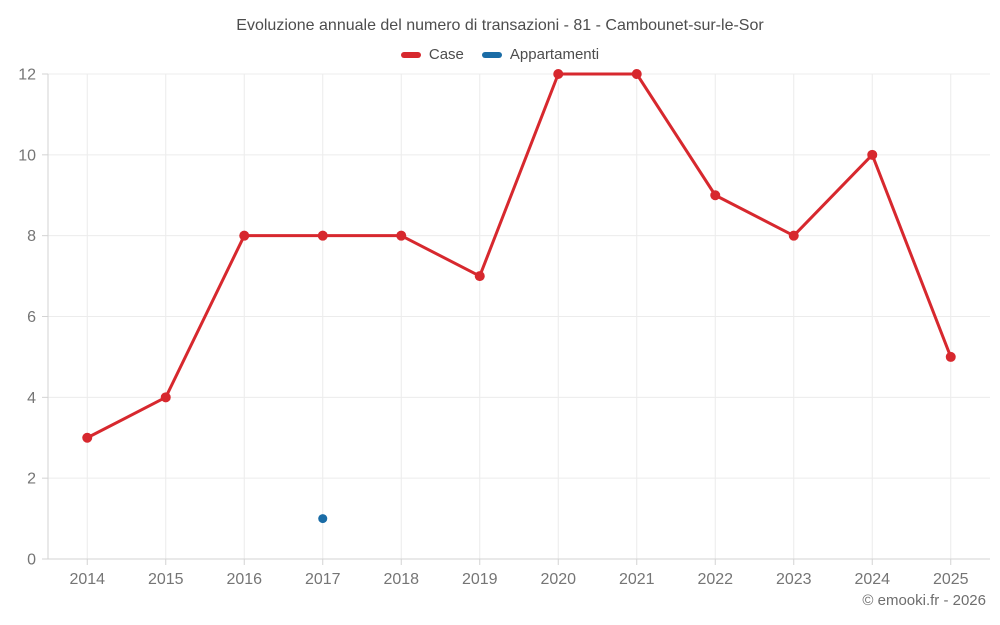  Describe the element at coordinates (410, 54) in the screenshot. I see `legend-swatch-case-icon` at that location.